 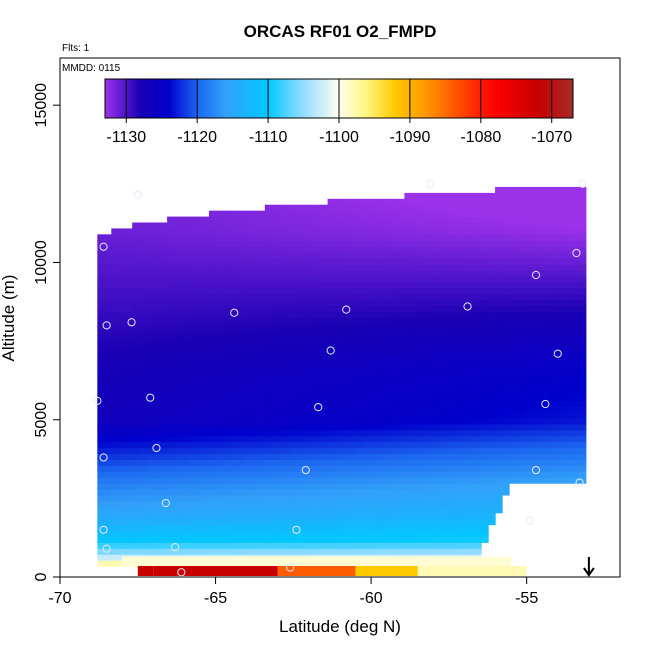 What do you see at coordinates (175, 547) in the screenshot?
I see `observation-point` at bounding box center [175, 547].